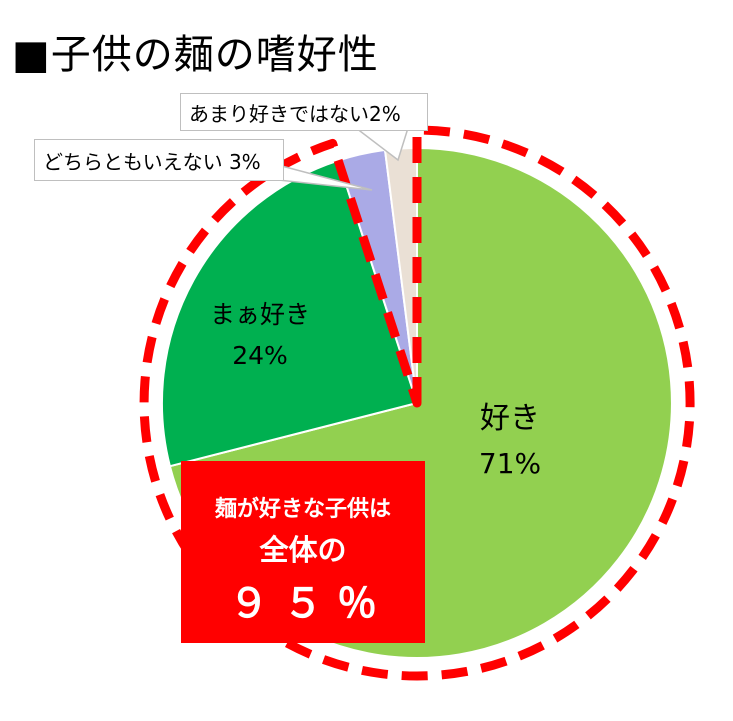 The height and width of the screenshot is (721, 733). What do you see at coordinates (302, 509) in the screenshot?
I see `highlight-line1: 麺が好きな子供は` at bounding box center [302, 509].